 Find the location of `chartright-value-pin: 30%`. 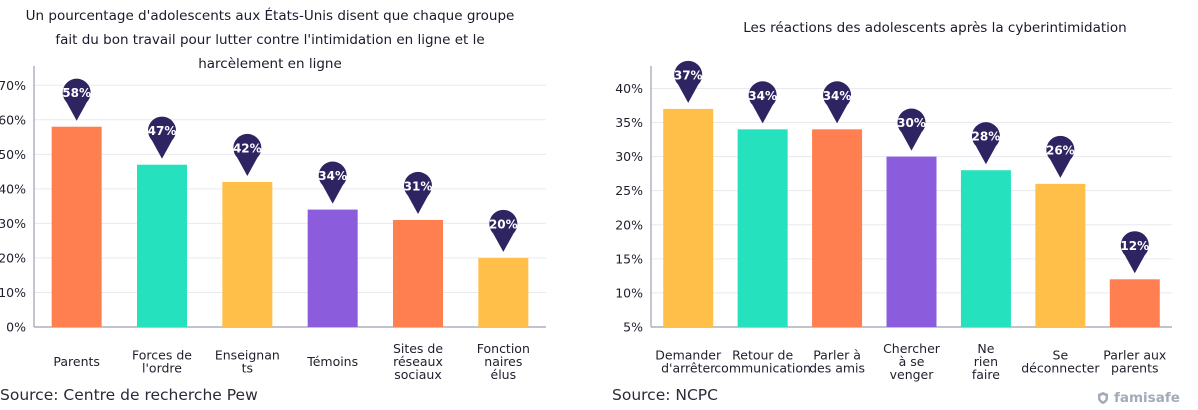

chartright-value-pin: 30% is located at coordinates (911, 129).